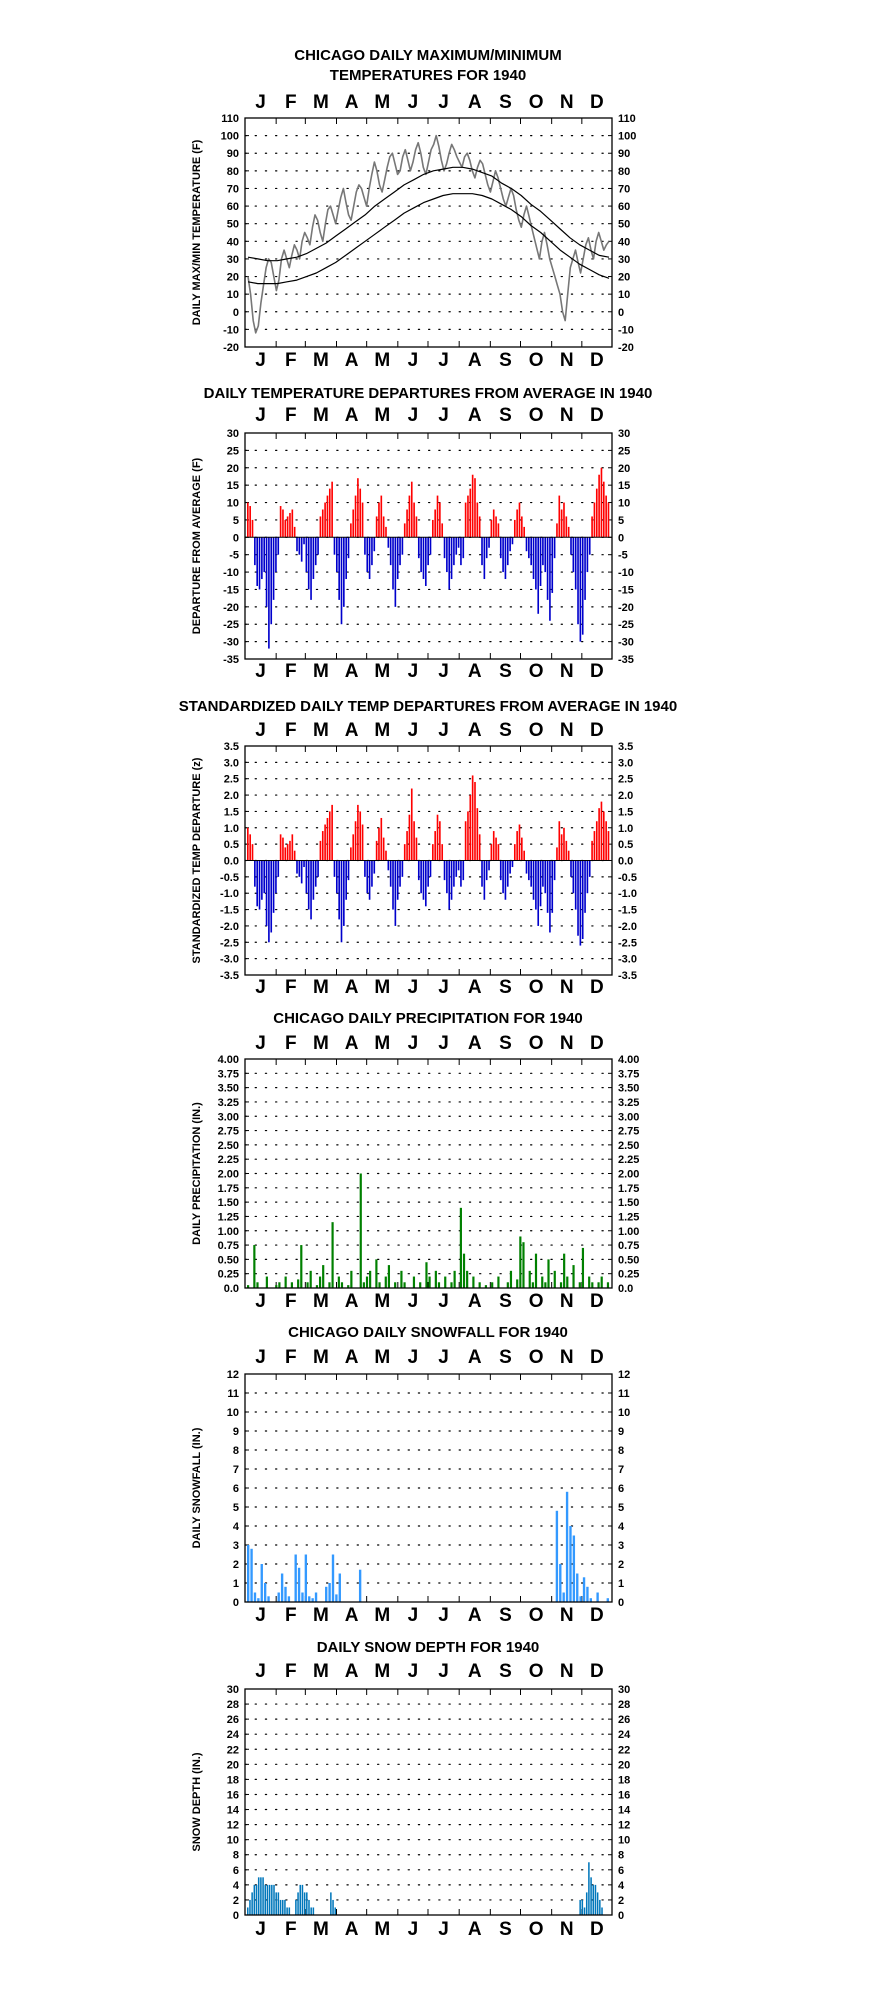  Describe the element at coordinates (536, 1929) in the screenshot. I see `month-label-bottom: O` at that location.